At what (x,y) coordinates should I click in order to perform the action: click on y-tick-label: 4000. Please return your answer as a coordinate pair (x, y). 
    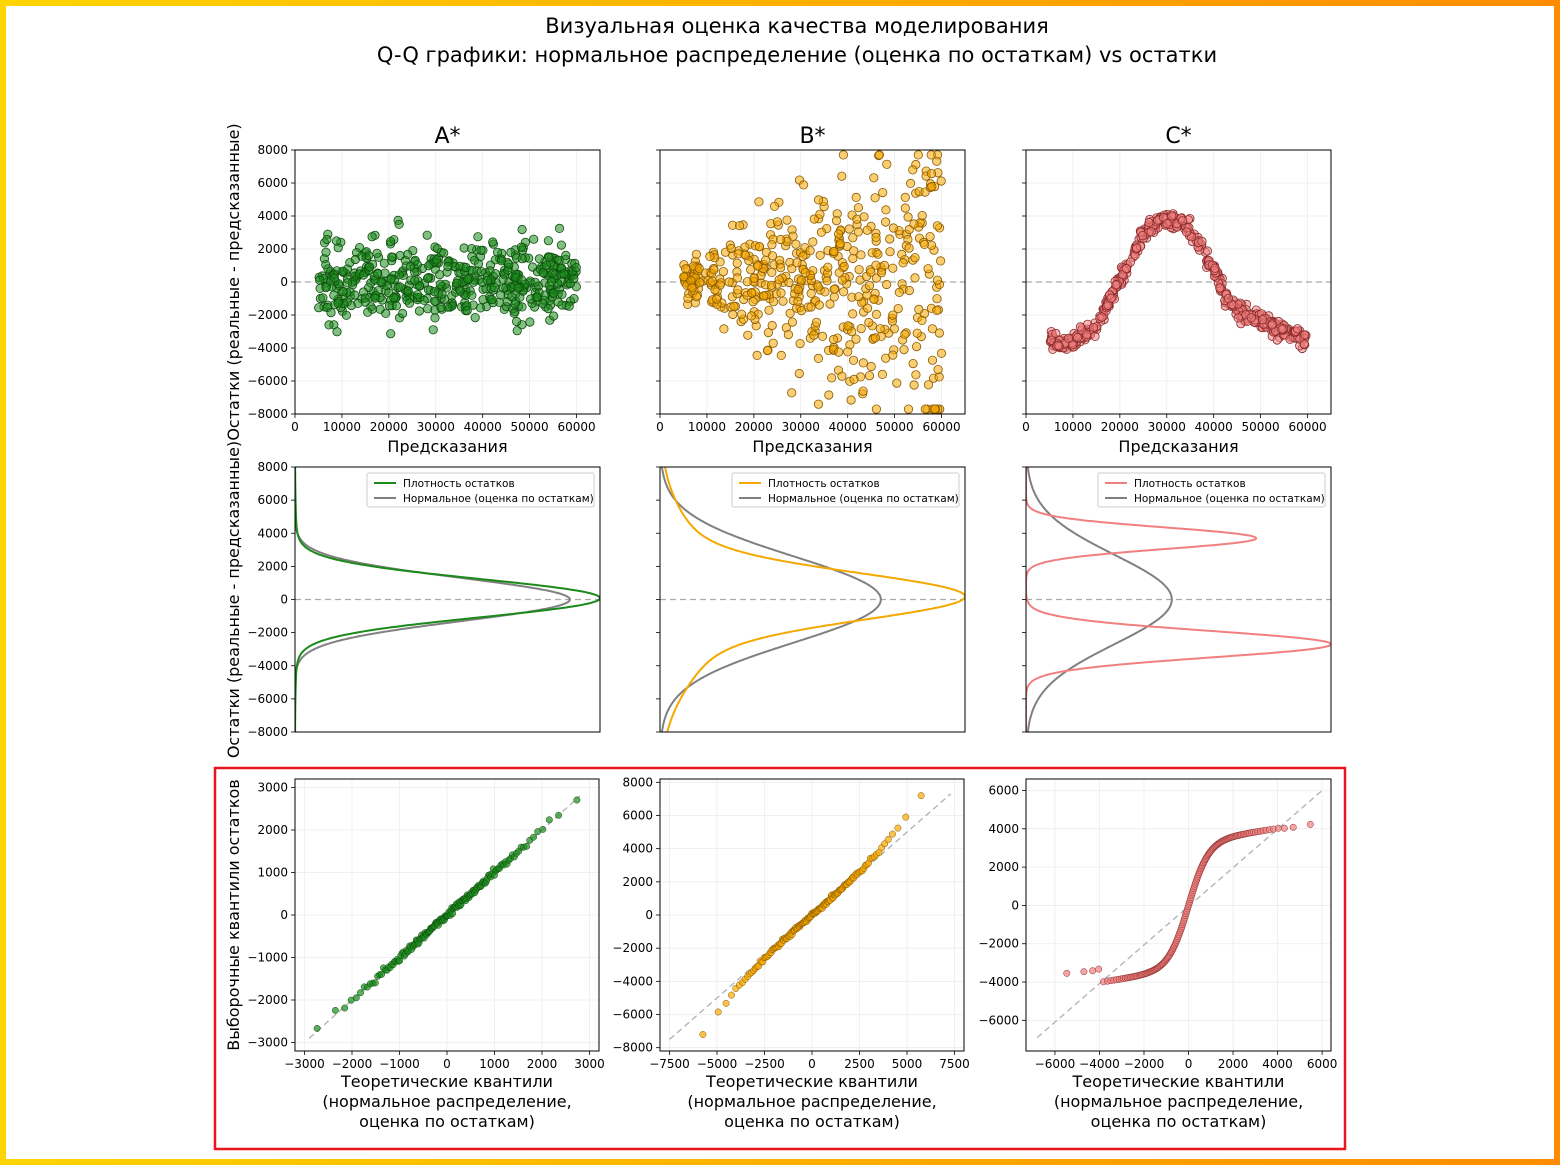
    Looking at the image, I should click on (637, 849).